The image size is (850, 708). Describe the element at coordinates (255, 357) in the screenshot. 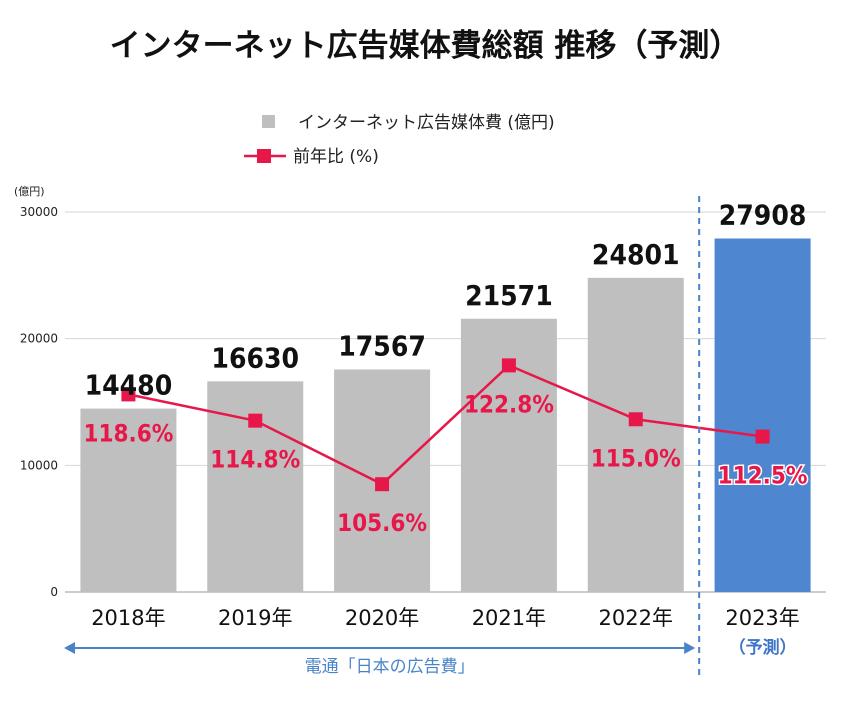

I see `bar-value-label: 16630` at that location.